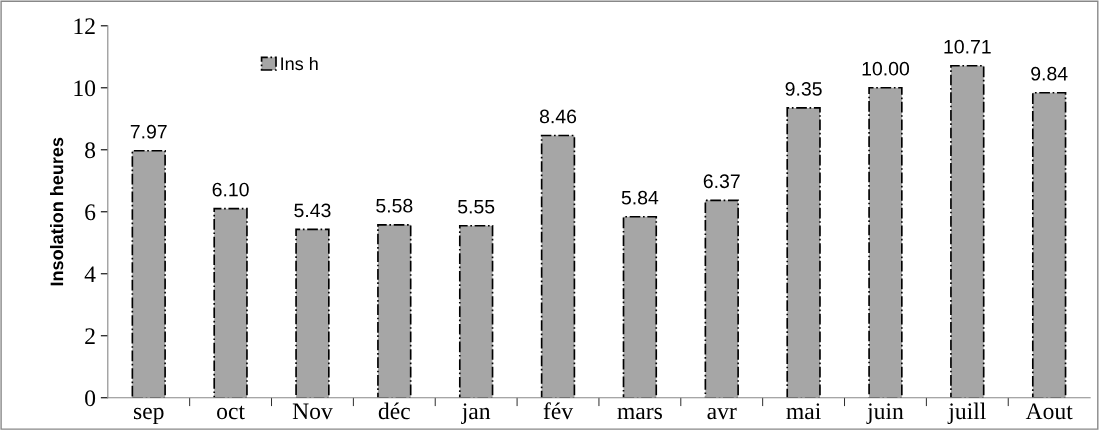 The height and width of the screenshot is (430, 1100). I want to click on data-label: 6.37, so click(721, 181).